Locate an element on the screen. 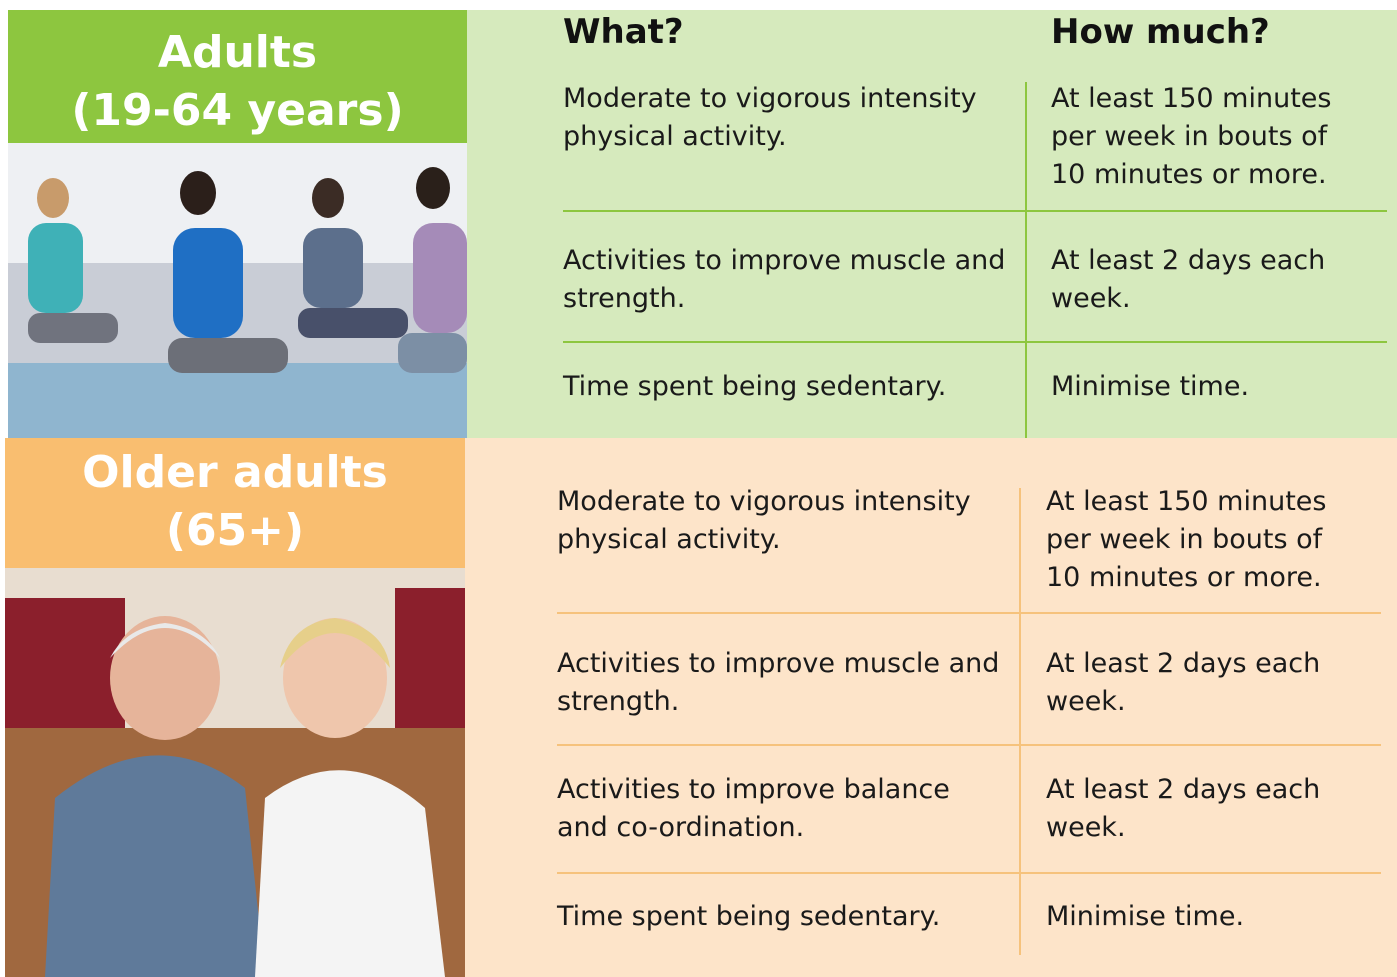 This screenshot has height=977, width=1397. adults-header: Adults (19-64 years) is located at coordinates (237, 76).